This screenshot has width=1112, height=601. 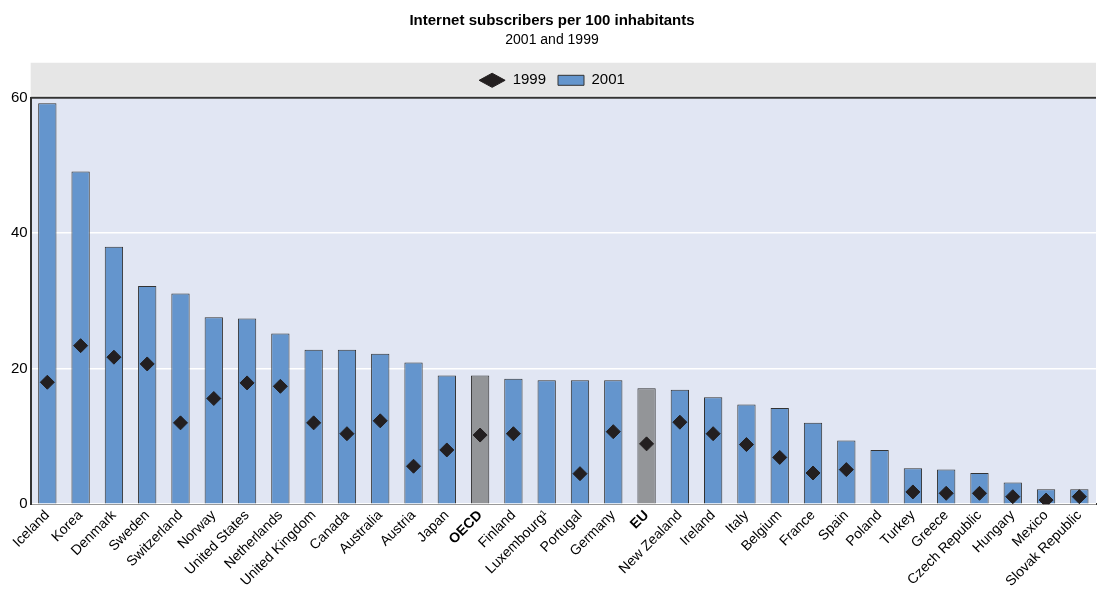 What do you see at coordinates (19, 367) in the screenshot?
I see `y-tick-label: 20` at bounding box center [19, 367].